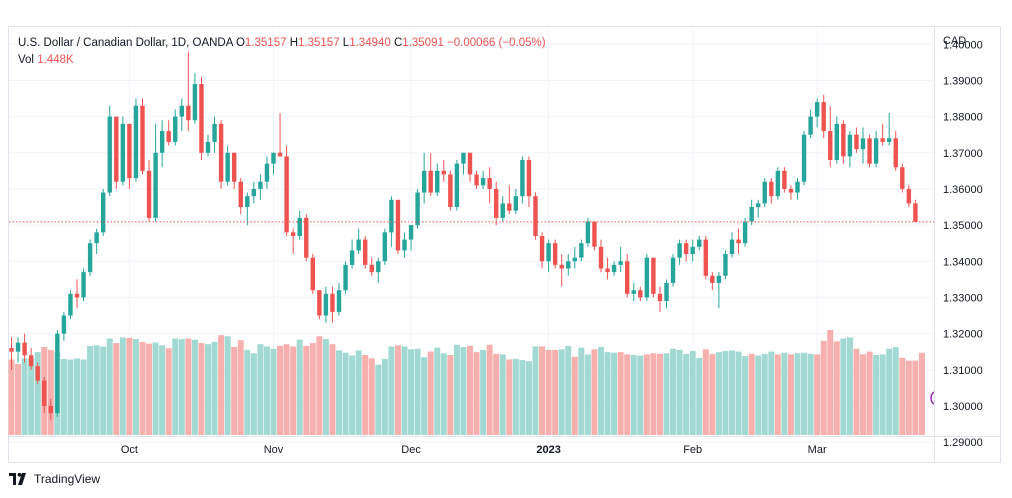 The height and width of the screenshot is (498, 1012). Describe the element at coordinates (933, 398) in the screenshot. I see `volume-marker` at that location.